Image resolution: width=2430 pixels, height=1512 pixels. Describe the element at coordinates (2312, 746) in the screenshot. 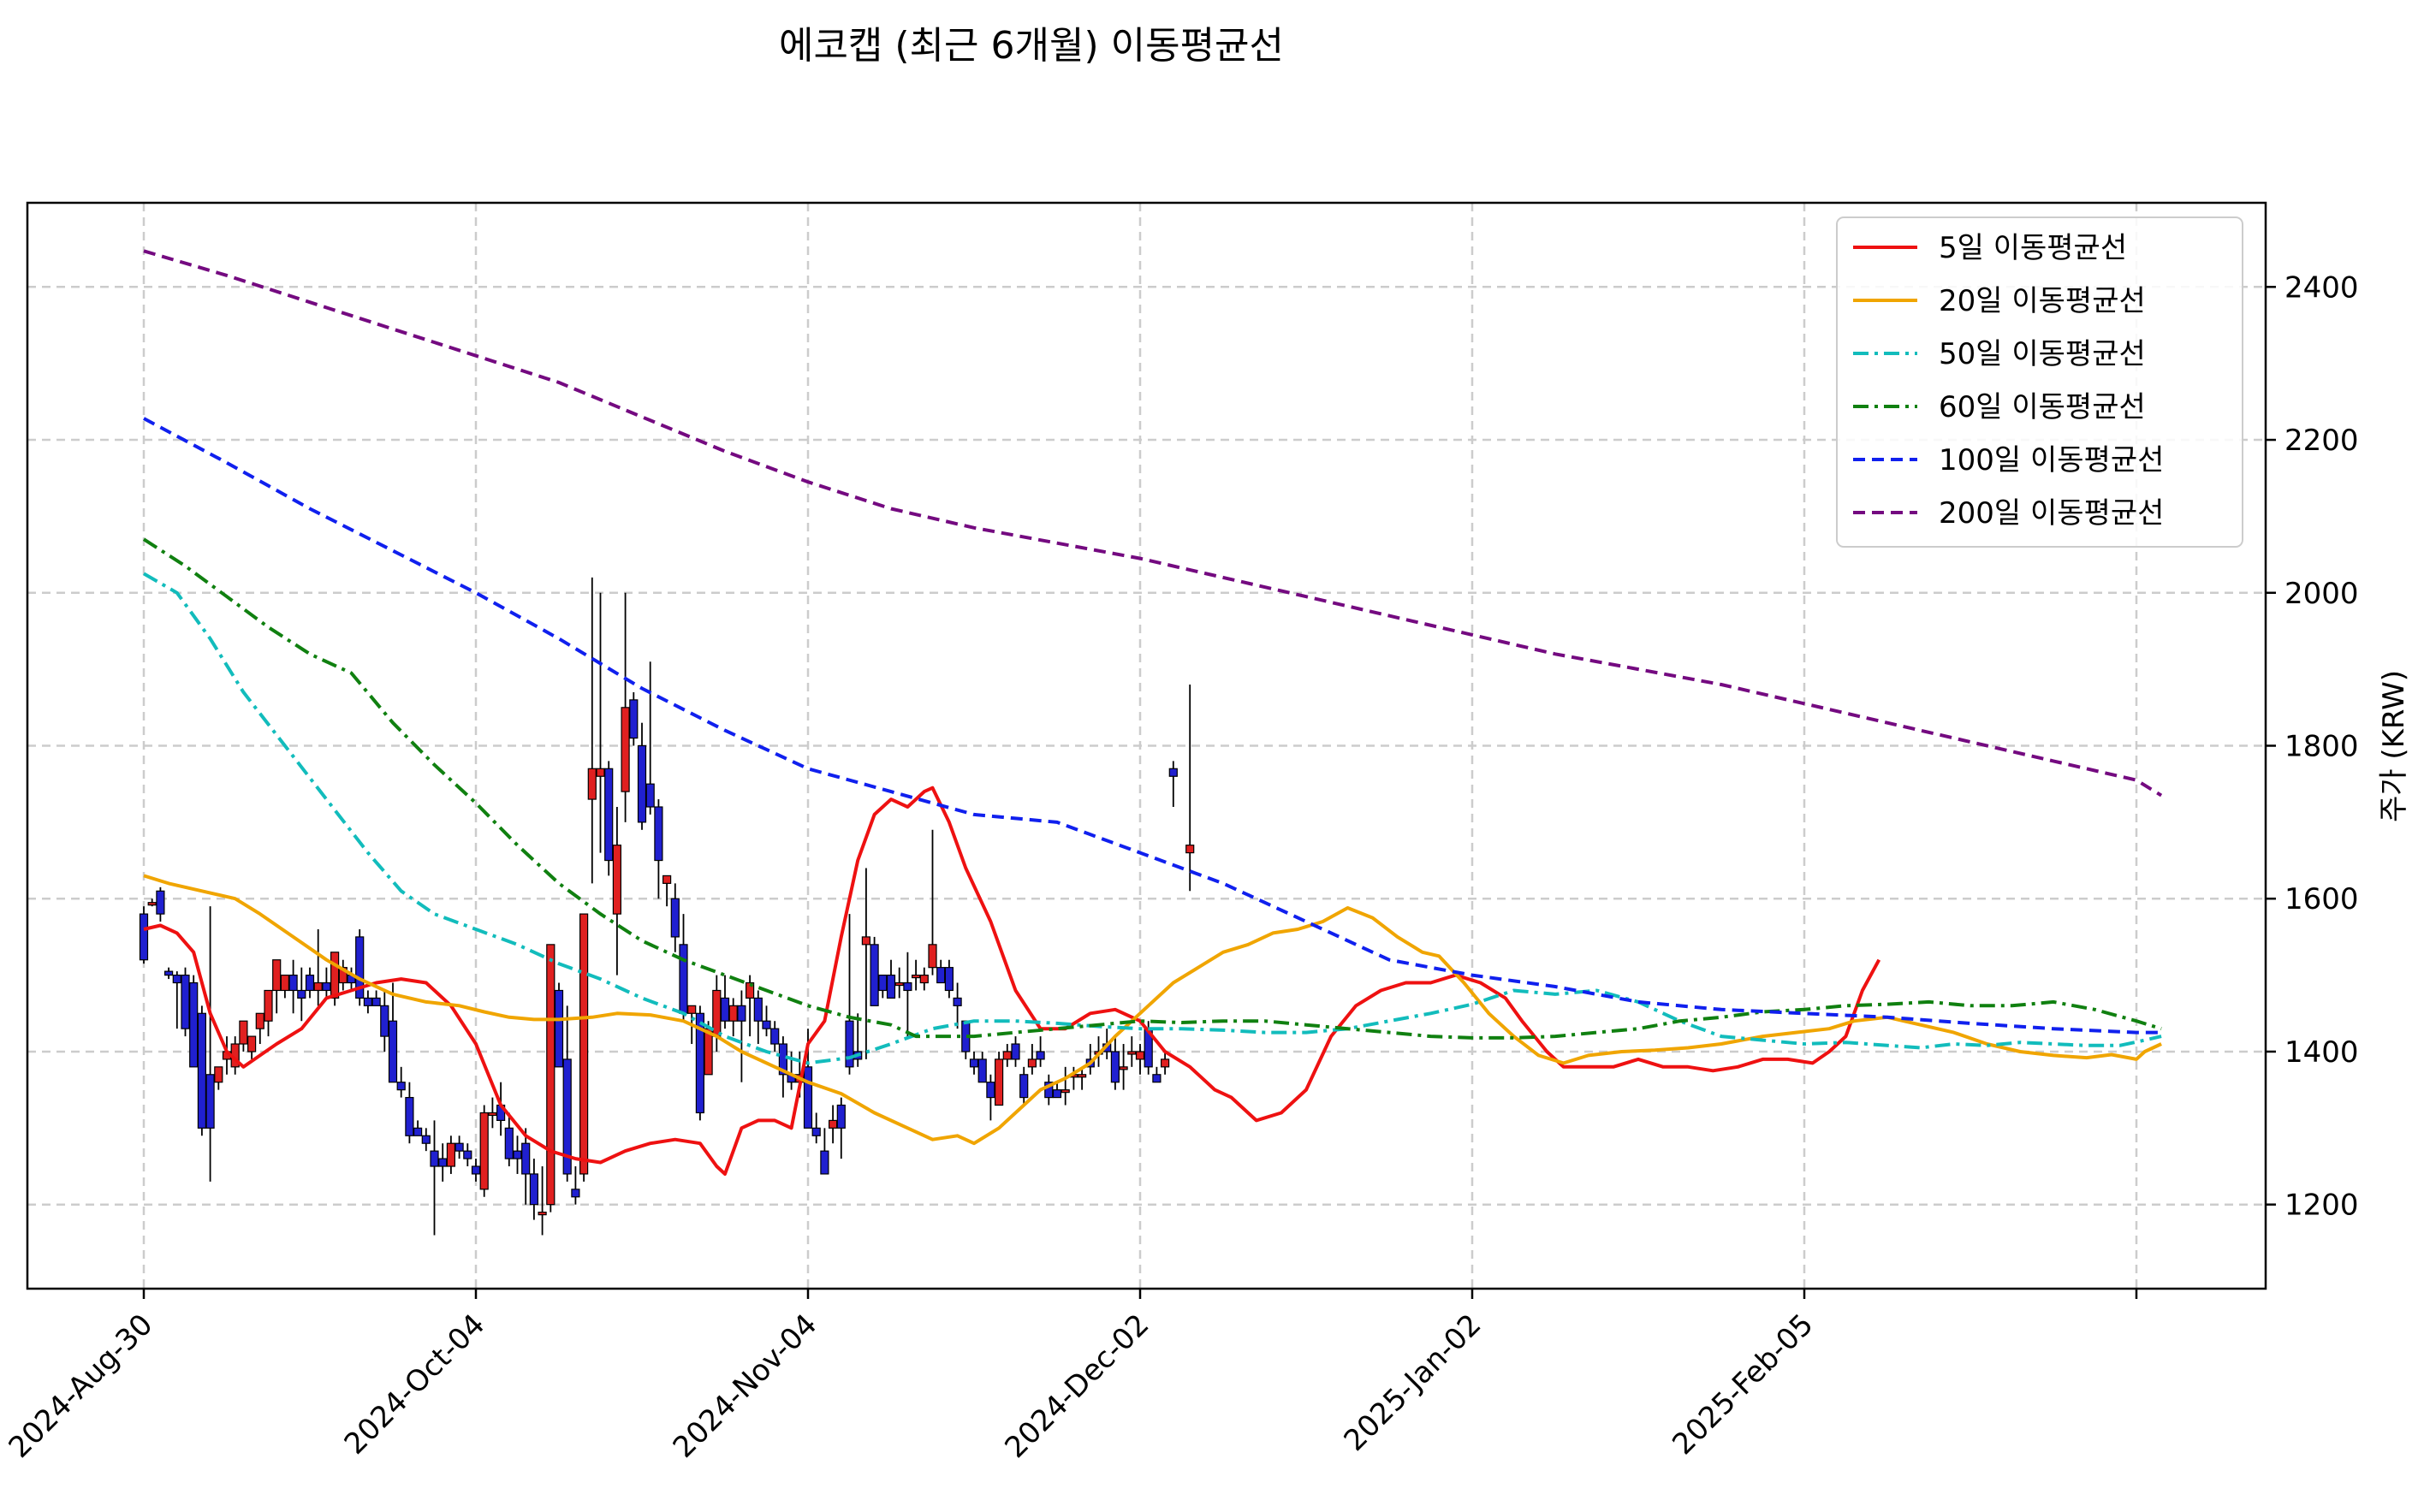

I see `y-axis-ticks: 1200 1400 1600 1800 2000 2200 2400` at that location.